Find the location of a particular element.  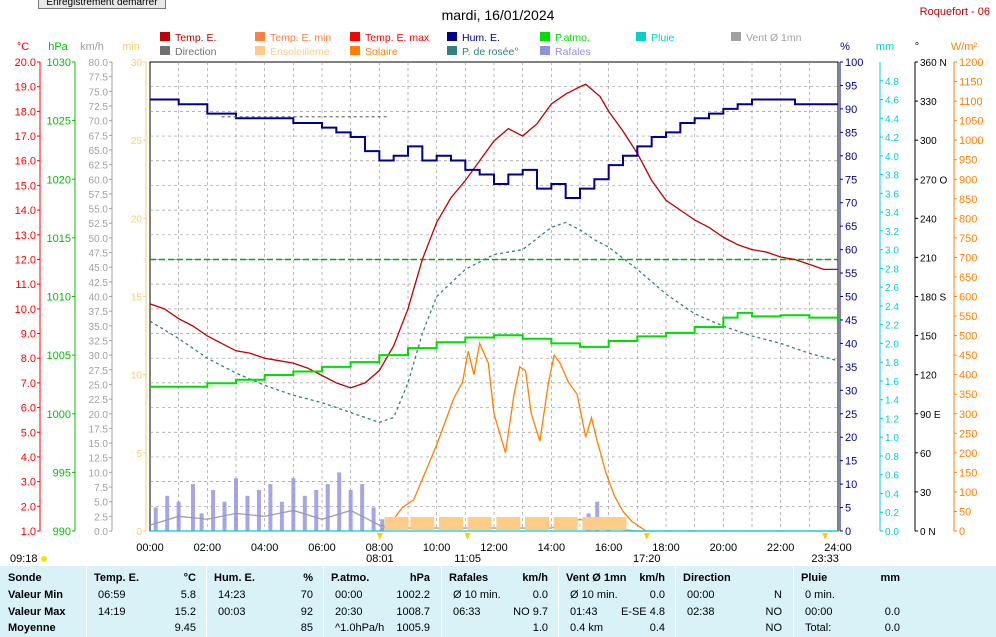

tick-label-solar_wm2: 100 is located at coordinates (968, 493).